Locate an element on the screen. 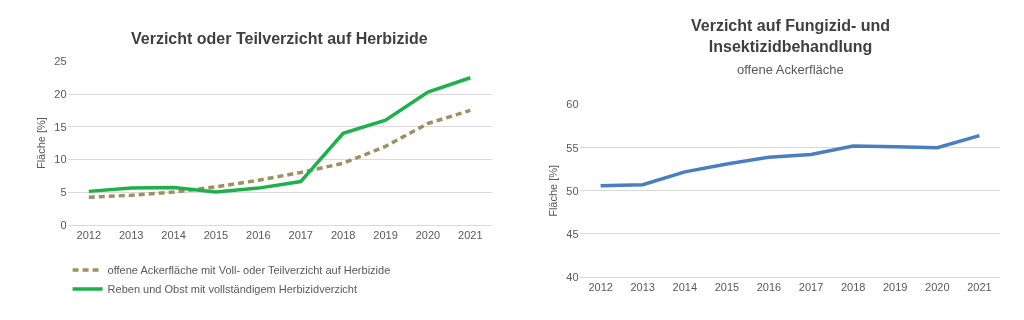  chart-subtitle: offene Ackerfläche is located at coordinates (790, 69).